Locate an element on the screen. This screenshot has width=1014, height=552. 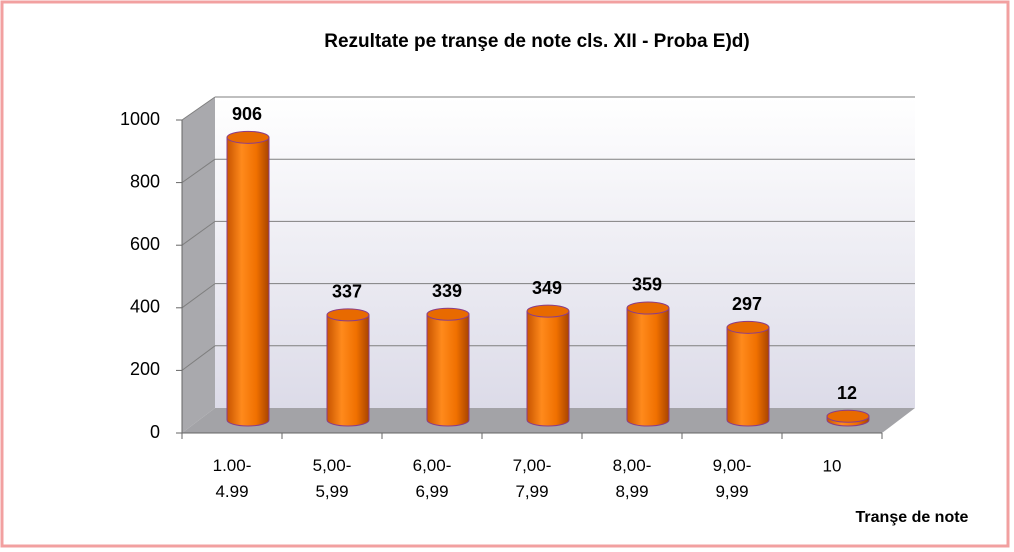
value-label: 349 is located at coordinates (547, 288).